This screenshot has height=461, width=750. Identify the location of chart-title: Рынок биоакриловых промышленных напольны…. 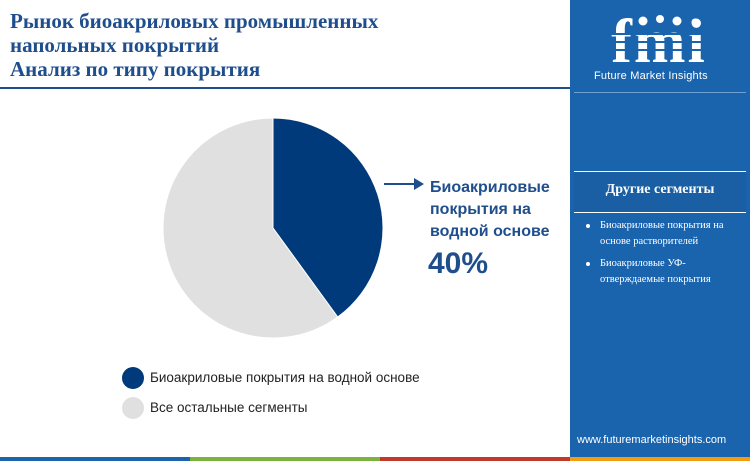
(290, 45).